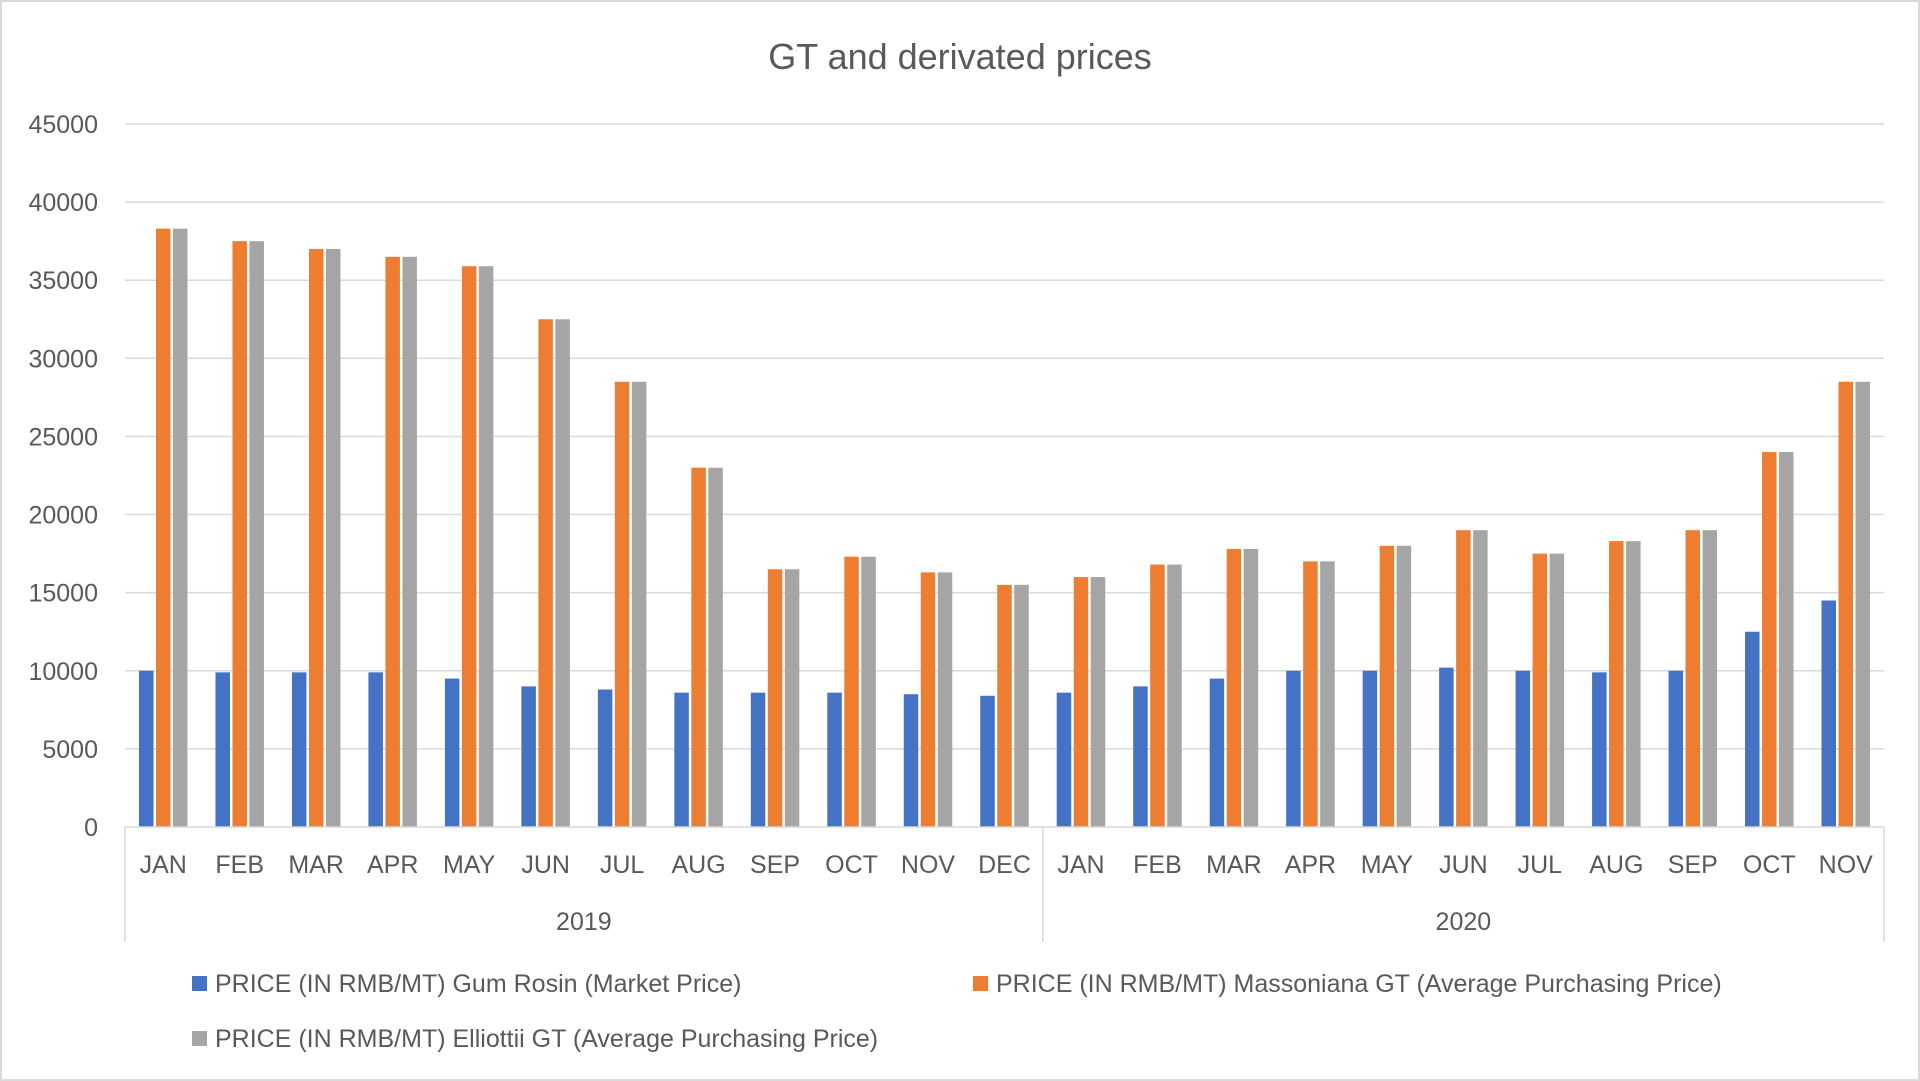 The height and width of the screenshot is (1081, 1920). Describe the element at coordinates (63, 516) in the screenshot. I see `y-tick-label: 20000` at that location.